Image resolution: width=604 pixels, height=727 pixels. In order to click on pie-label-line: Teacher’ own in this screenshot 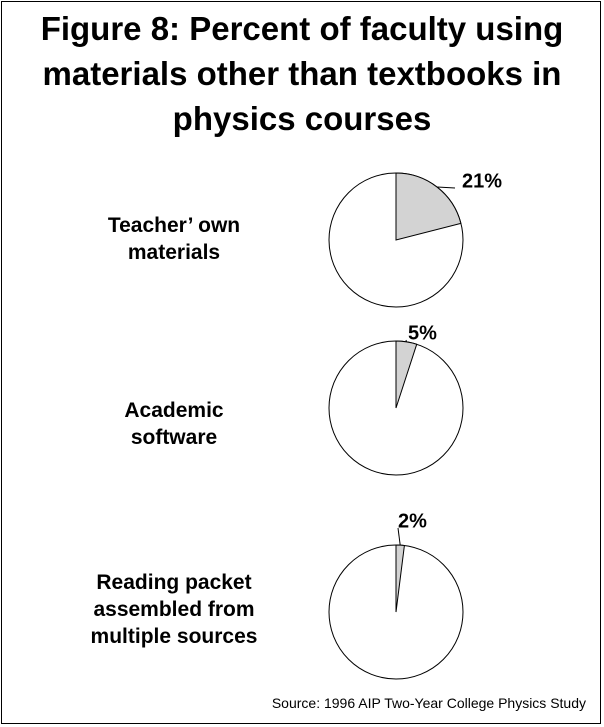, I will do `click(174, 225)`.